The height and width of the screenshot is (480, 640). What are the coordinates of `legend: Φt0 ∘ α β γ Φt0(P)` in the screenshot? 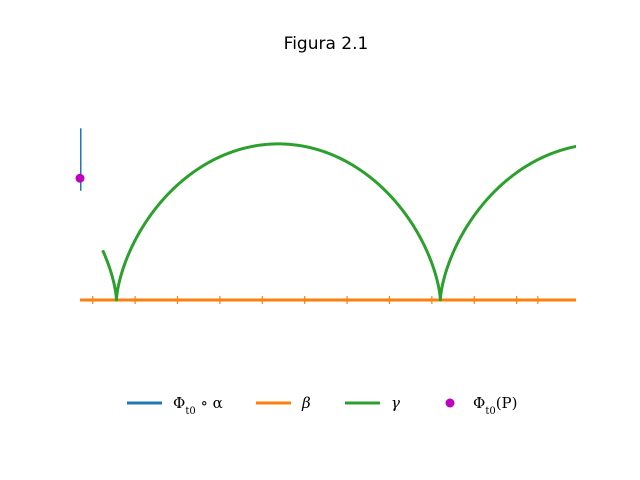 It's located at (322, 405).